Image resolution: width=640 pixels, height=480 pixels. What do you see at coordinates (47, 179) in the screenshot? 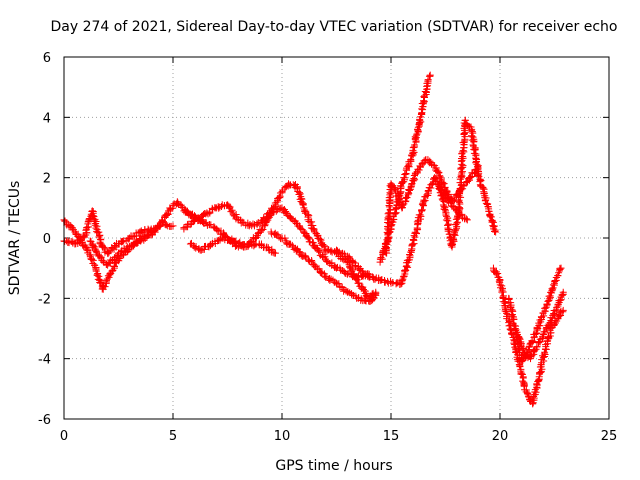
I see `y-tick-label: 2` at bounding box center [47, 179].